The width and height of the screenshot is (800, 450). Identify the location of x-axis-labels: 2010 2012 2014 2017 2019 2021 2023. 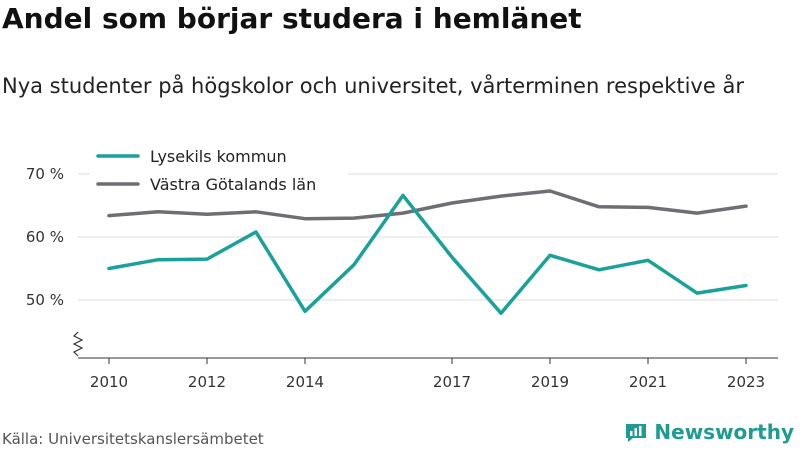
(427, 382).